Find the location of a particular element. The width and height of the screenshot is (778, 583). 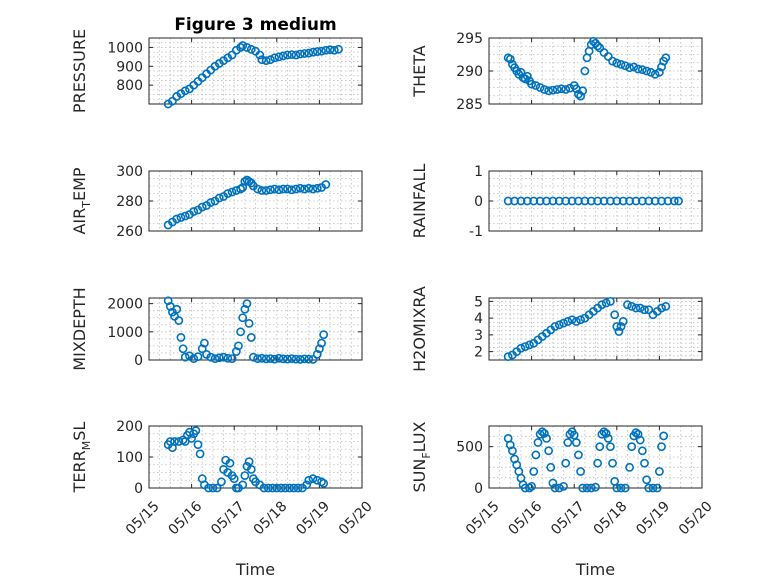

chart-title: Figure 3 medium is located at coordinates (255, 25).